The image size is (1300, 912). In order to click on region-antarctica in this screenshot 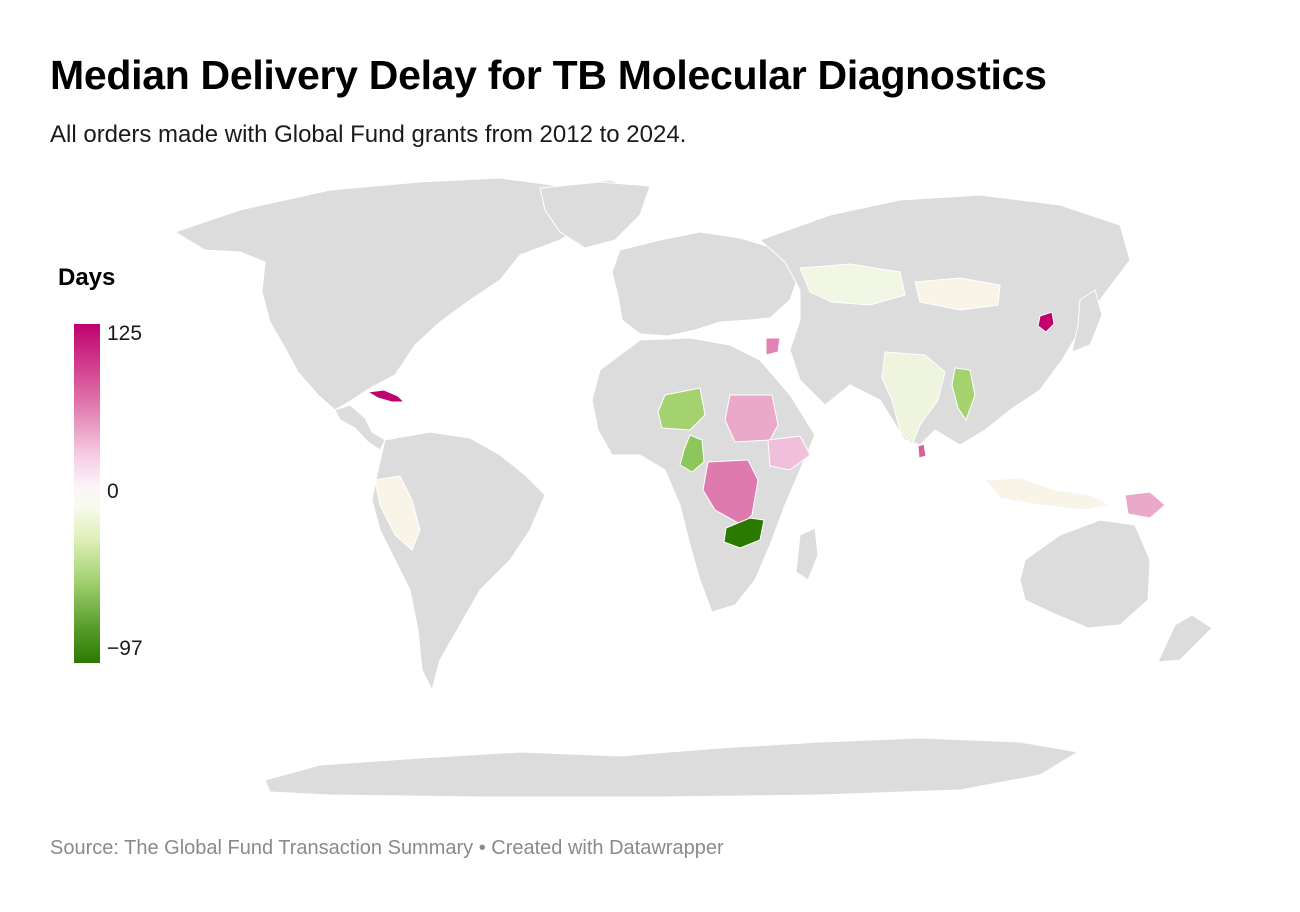, I will do `click(672, 767)`.